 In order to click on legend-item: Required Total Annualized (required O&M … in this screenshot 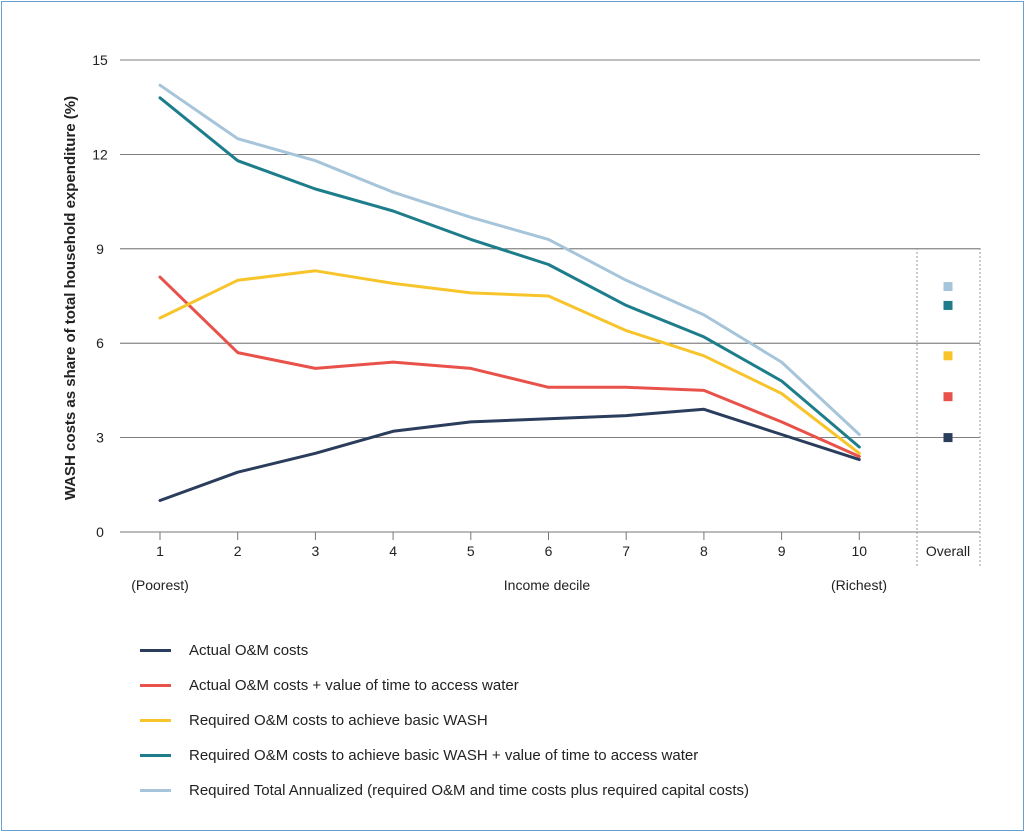, I will do `click(540, 790)`.